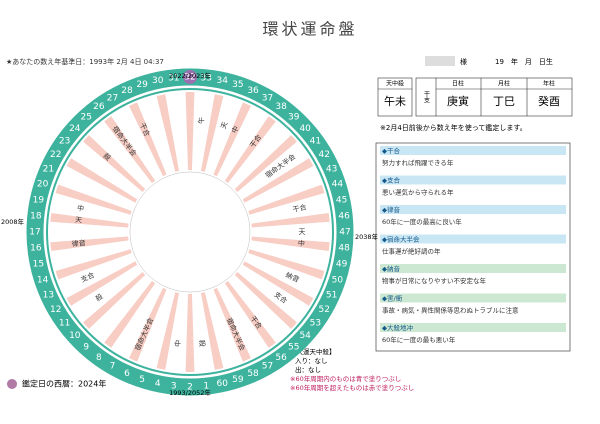 This screenshot has height=424, width=600. What do you see at coordinates (341, 200) in the screenshot?
I see `ring-number: 45` at bounding box center [341, 200].